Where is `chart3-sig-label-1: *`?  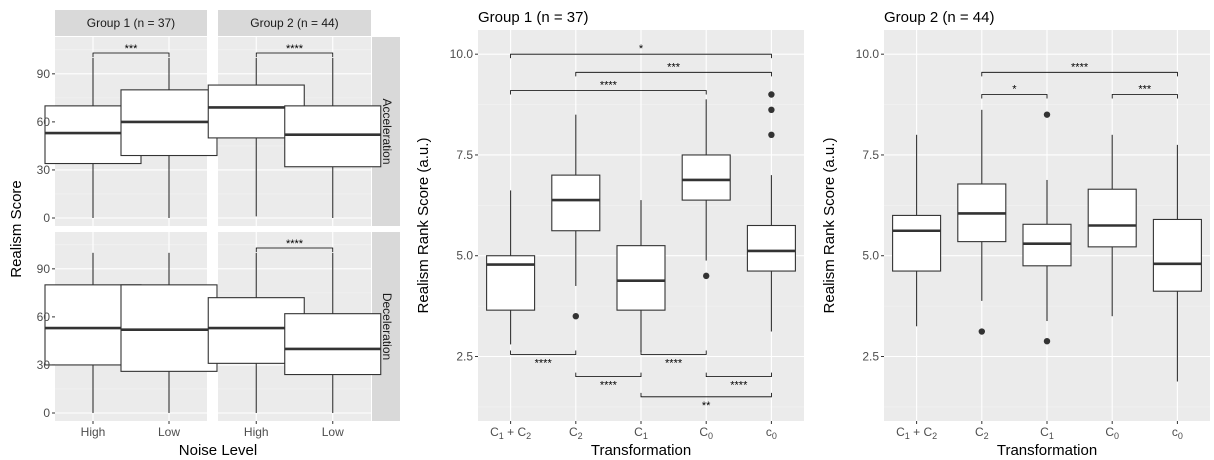 chart3-sig-label-1: * is located at coordinates (1014, 89).